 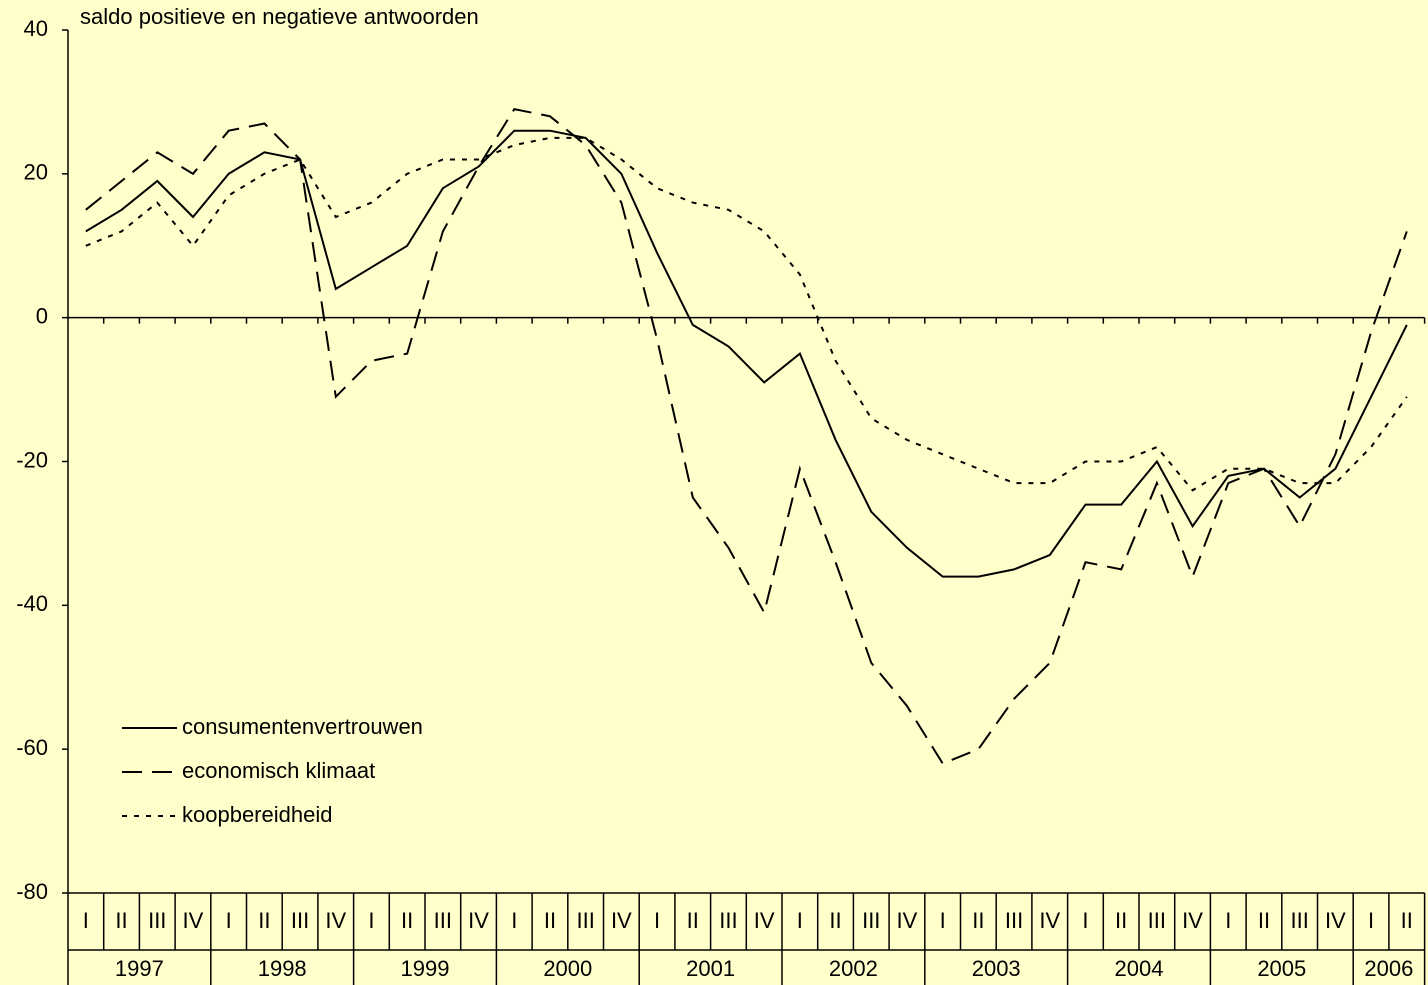 I want to click on y-tick-label: 40, so click(x=36, y=28).